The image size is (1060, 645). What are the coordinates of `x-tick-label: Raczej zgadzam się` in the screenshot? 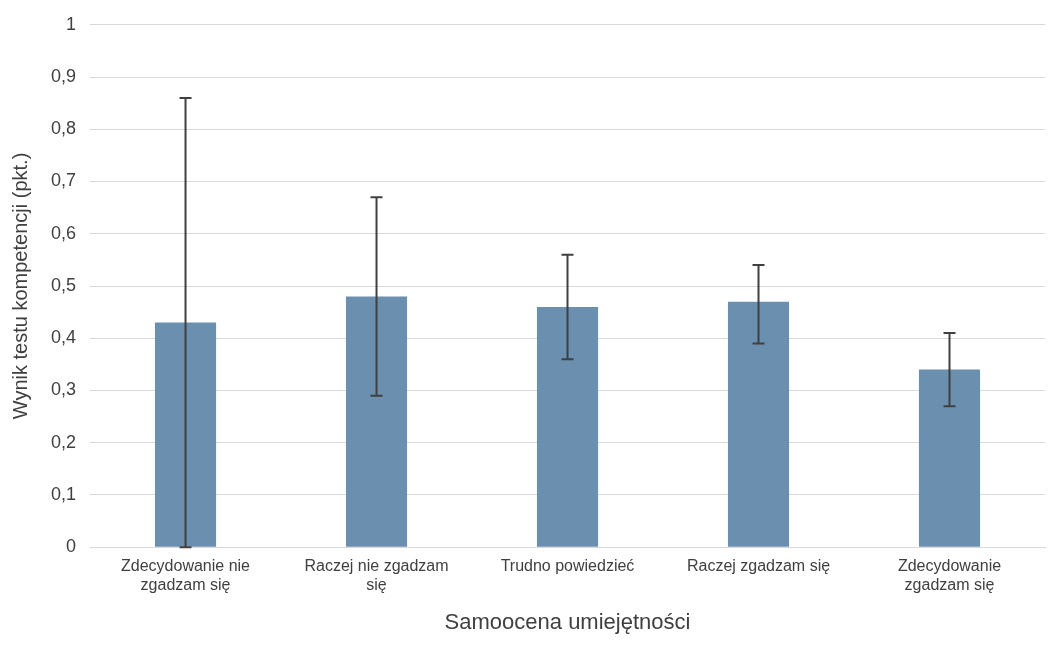 It's located at (758, 566).